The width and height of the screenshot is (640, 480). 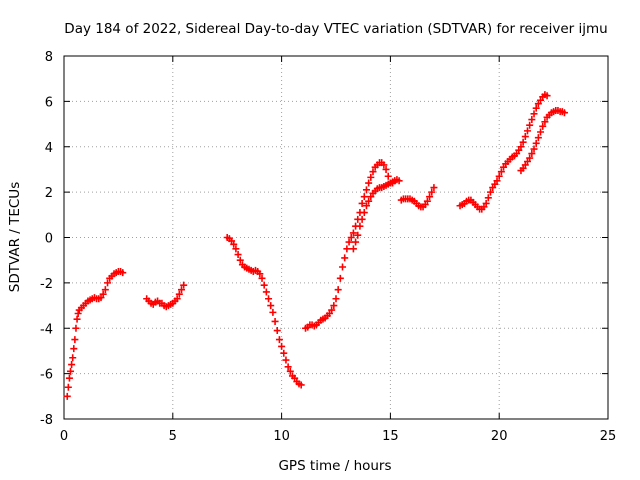 What do you see at coordinates (417, 197) in the screenshot?
I see `series-seg6` at bounding box center [417, 197].